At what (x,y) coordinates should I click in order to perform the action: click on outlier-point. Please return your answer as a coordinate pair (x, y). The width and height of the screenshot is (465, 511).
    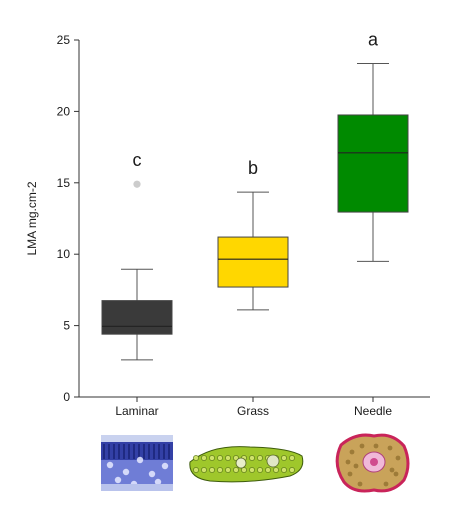
    Looking at the image, I should click on (137, 184).